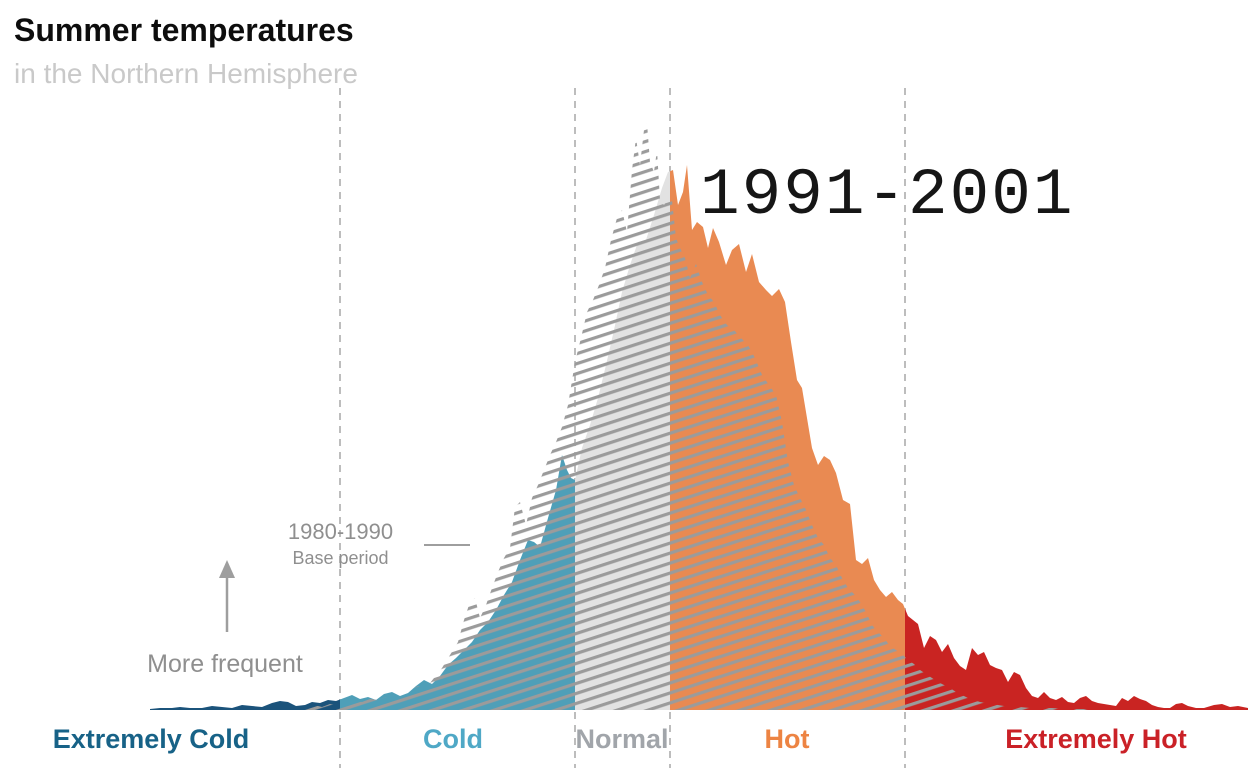 The height and width of the screenshot is (773, 1248). What do you see at coordinates (151, 739) in the screenshot?
I see `zone-label-extremely-cold: Extremely Cold` at bounding box center [151, 739].